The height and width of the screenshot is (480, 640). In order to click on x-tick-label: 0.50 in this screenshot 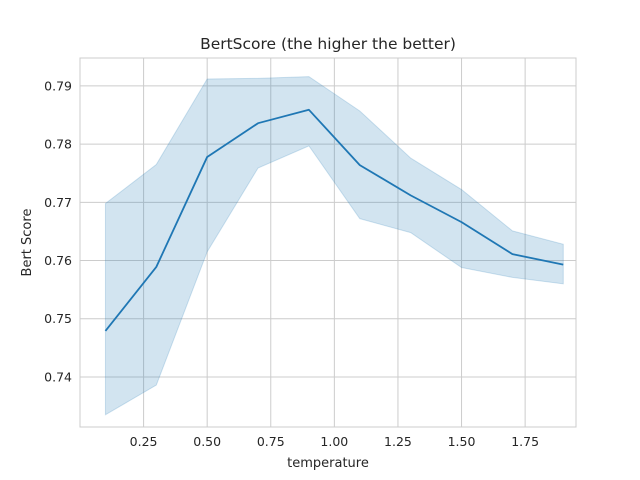, I will do `click(207, 441)`.